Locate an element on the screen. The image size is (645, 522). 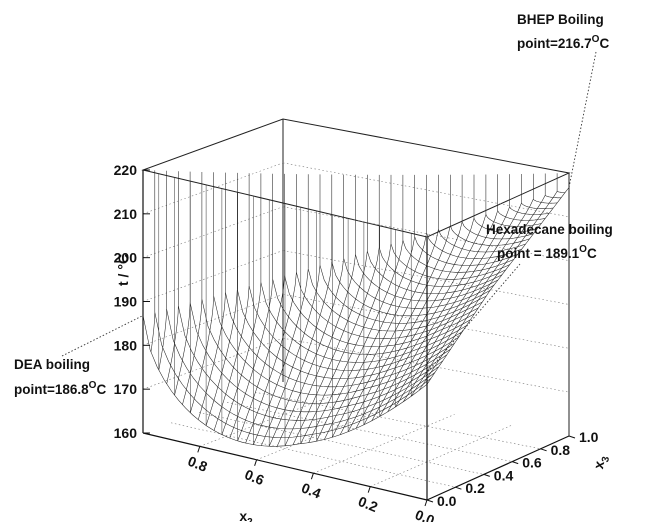
z-axis-label: t / °C is located at coordinates (123, 270).